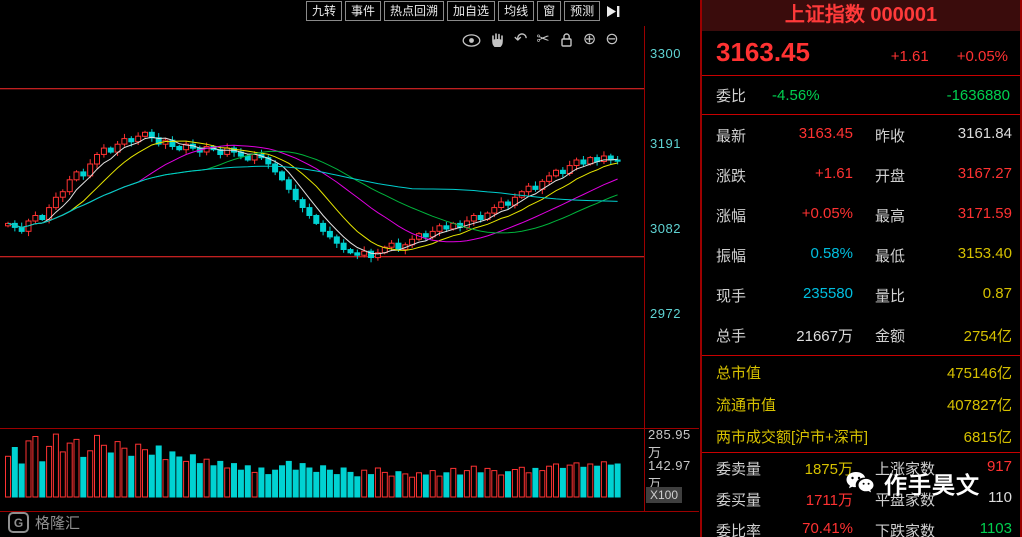  What do you see at coordinates (861, 135) in the screenshot?
I see `quote-row: 最新 3163.45 昨收 3161.84` at bounding box center [861, 135].